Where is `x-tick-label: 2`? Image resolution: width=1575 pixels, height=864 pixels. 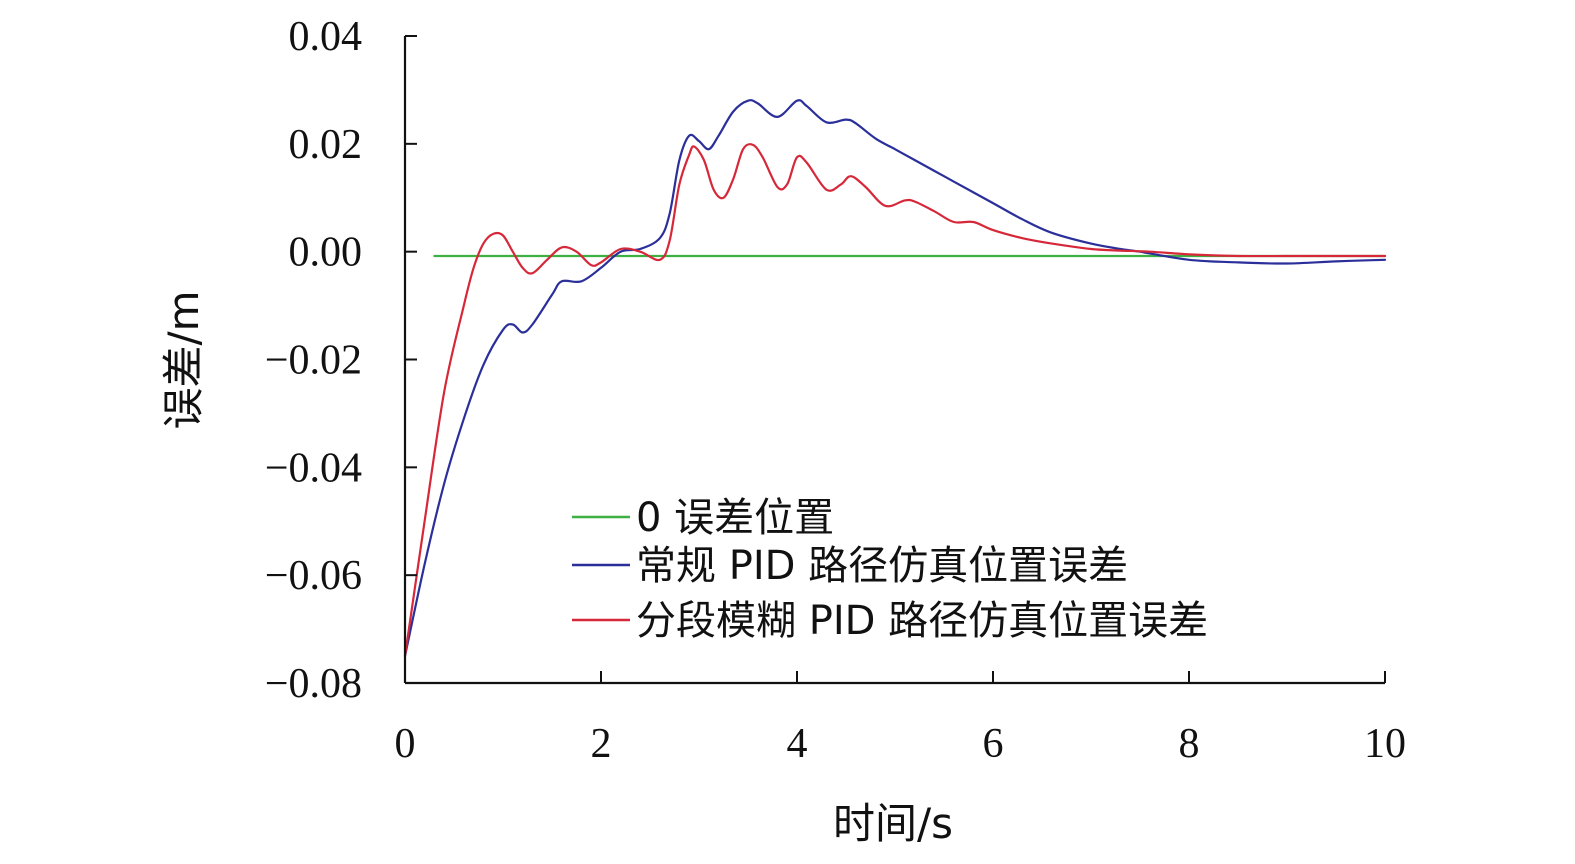 x-tick-label: 2 is located at coordinates (601, 744).